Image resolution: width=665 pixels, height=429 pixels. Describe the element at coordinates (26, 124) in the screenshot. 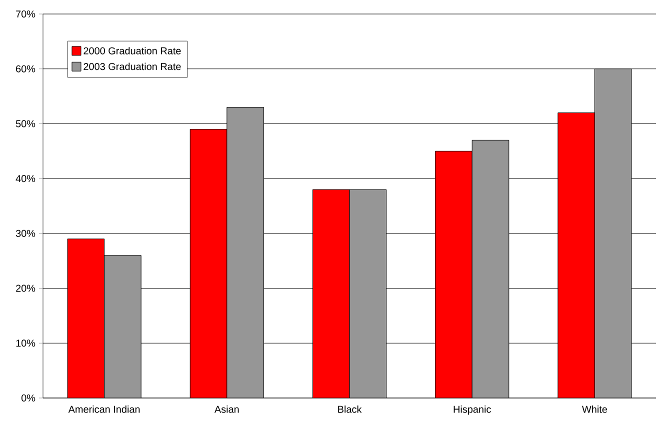

I see `y-tick-label: 50%` at that location.